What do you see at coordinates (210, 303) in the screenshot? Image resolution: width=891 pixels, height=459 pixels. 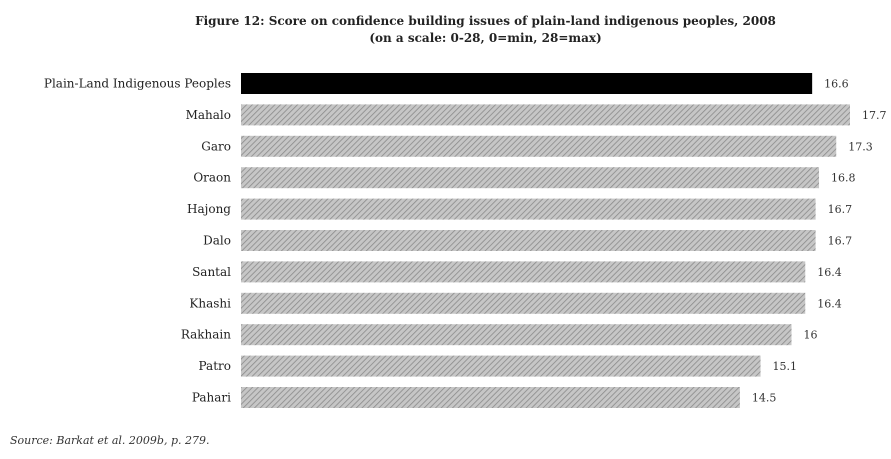 I see `category-label-7: Khashi` at bounding box center [210, 303].